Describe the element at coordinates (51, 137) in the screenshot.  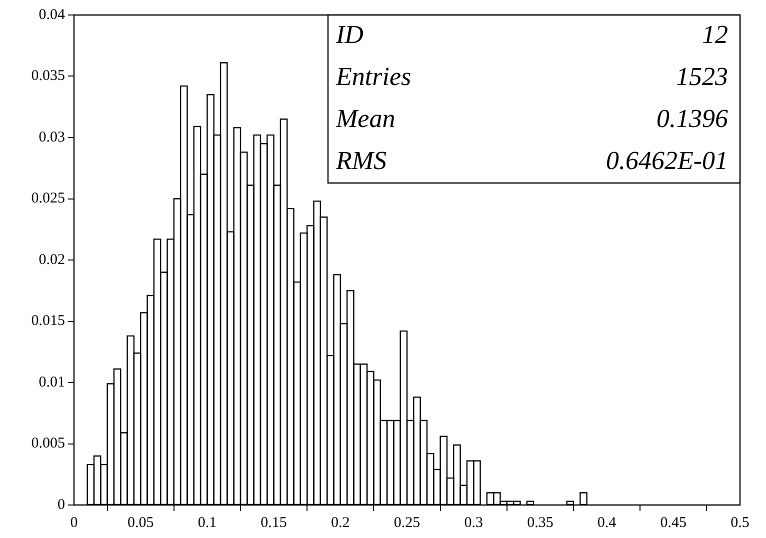
I see `y-tick-label: 0.03` at that location.